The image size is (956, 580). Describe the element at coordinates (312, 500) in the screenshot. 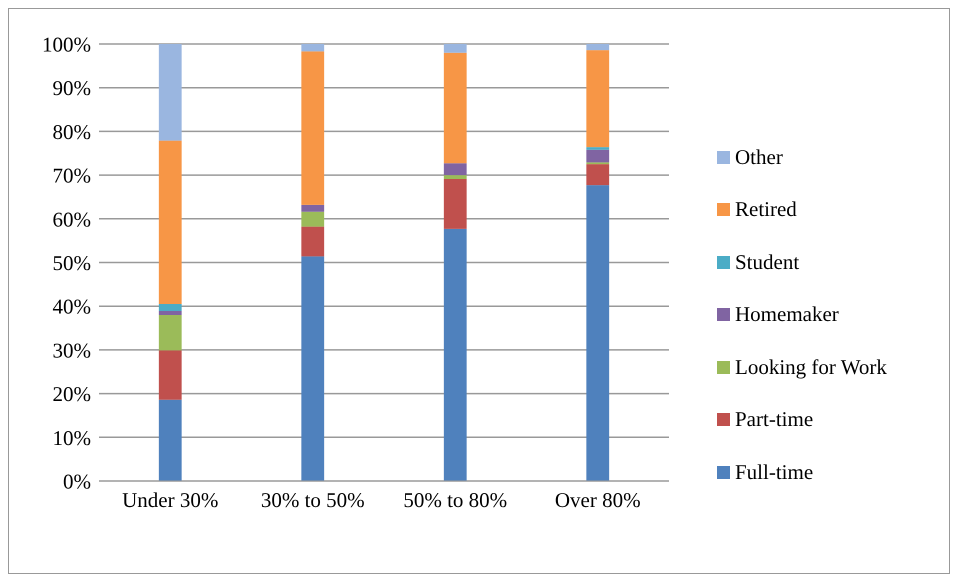

I see `x-tick-label: 30% to 50%` at that location.